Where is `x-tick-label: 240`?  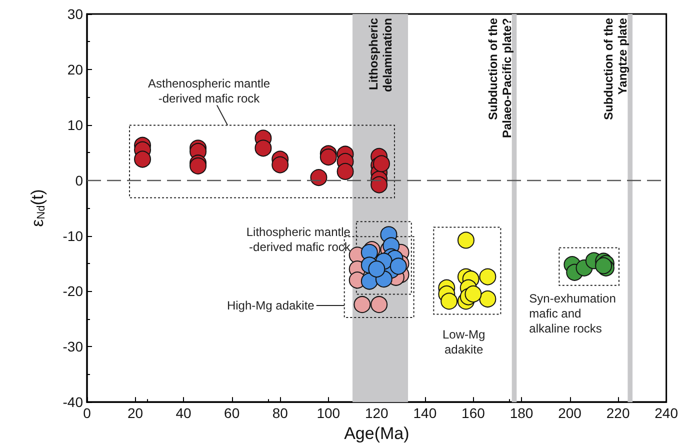 x-tick-label: 240 is located at coordinates (666, 413).